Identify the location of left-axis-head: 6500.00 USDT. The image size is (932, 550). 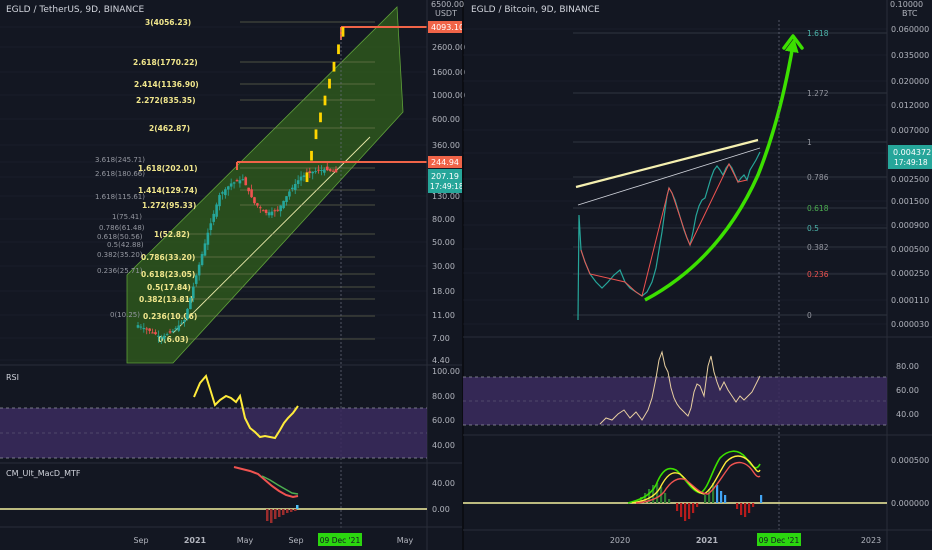
(447, 9).